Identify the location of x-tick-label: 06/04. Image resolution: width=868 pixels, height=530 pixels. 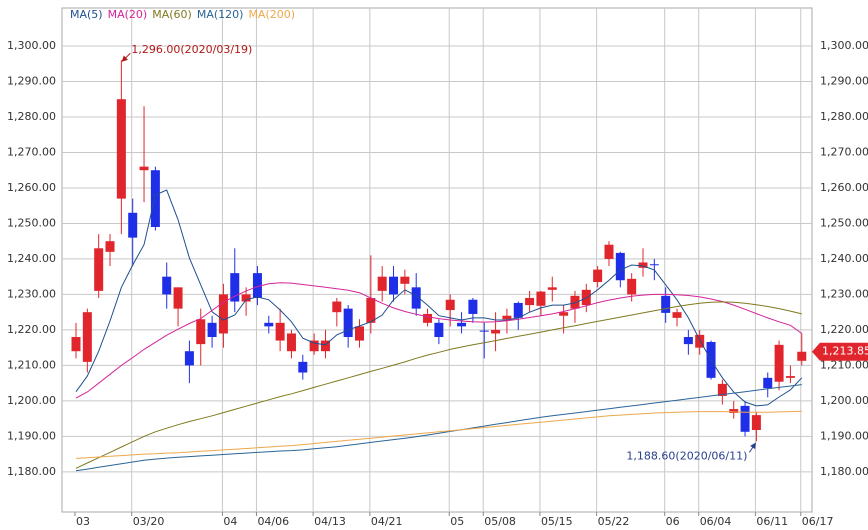
(716, 521).